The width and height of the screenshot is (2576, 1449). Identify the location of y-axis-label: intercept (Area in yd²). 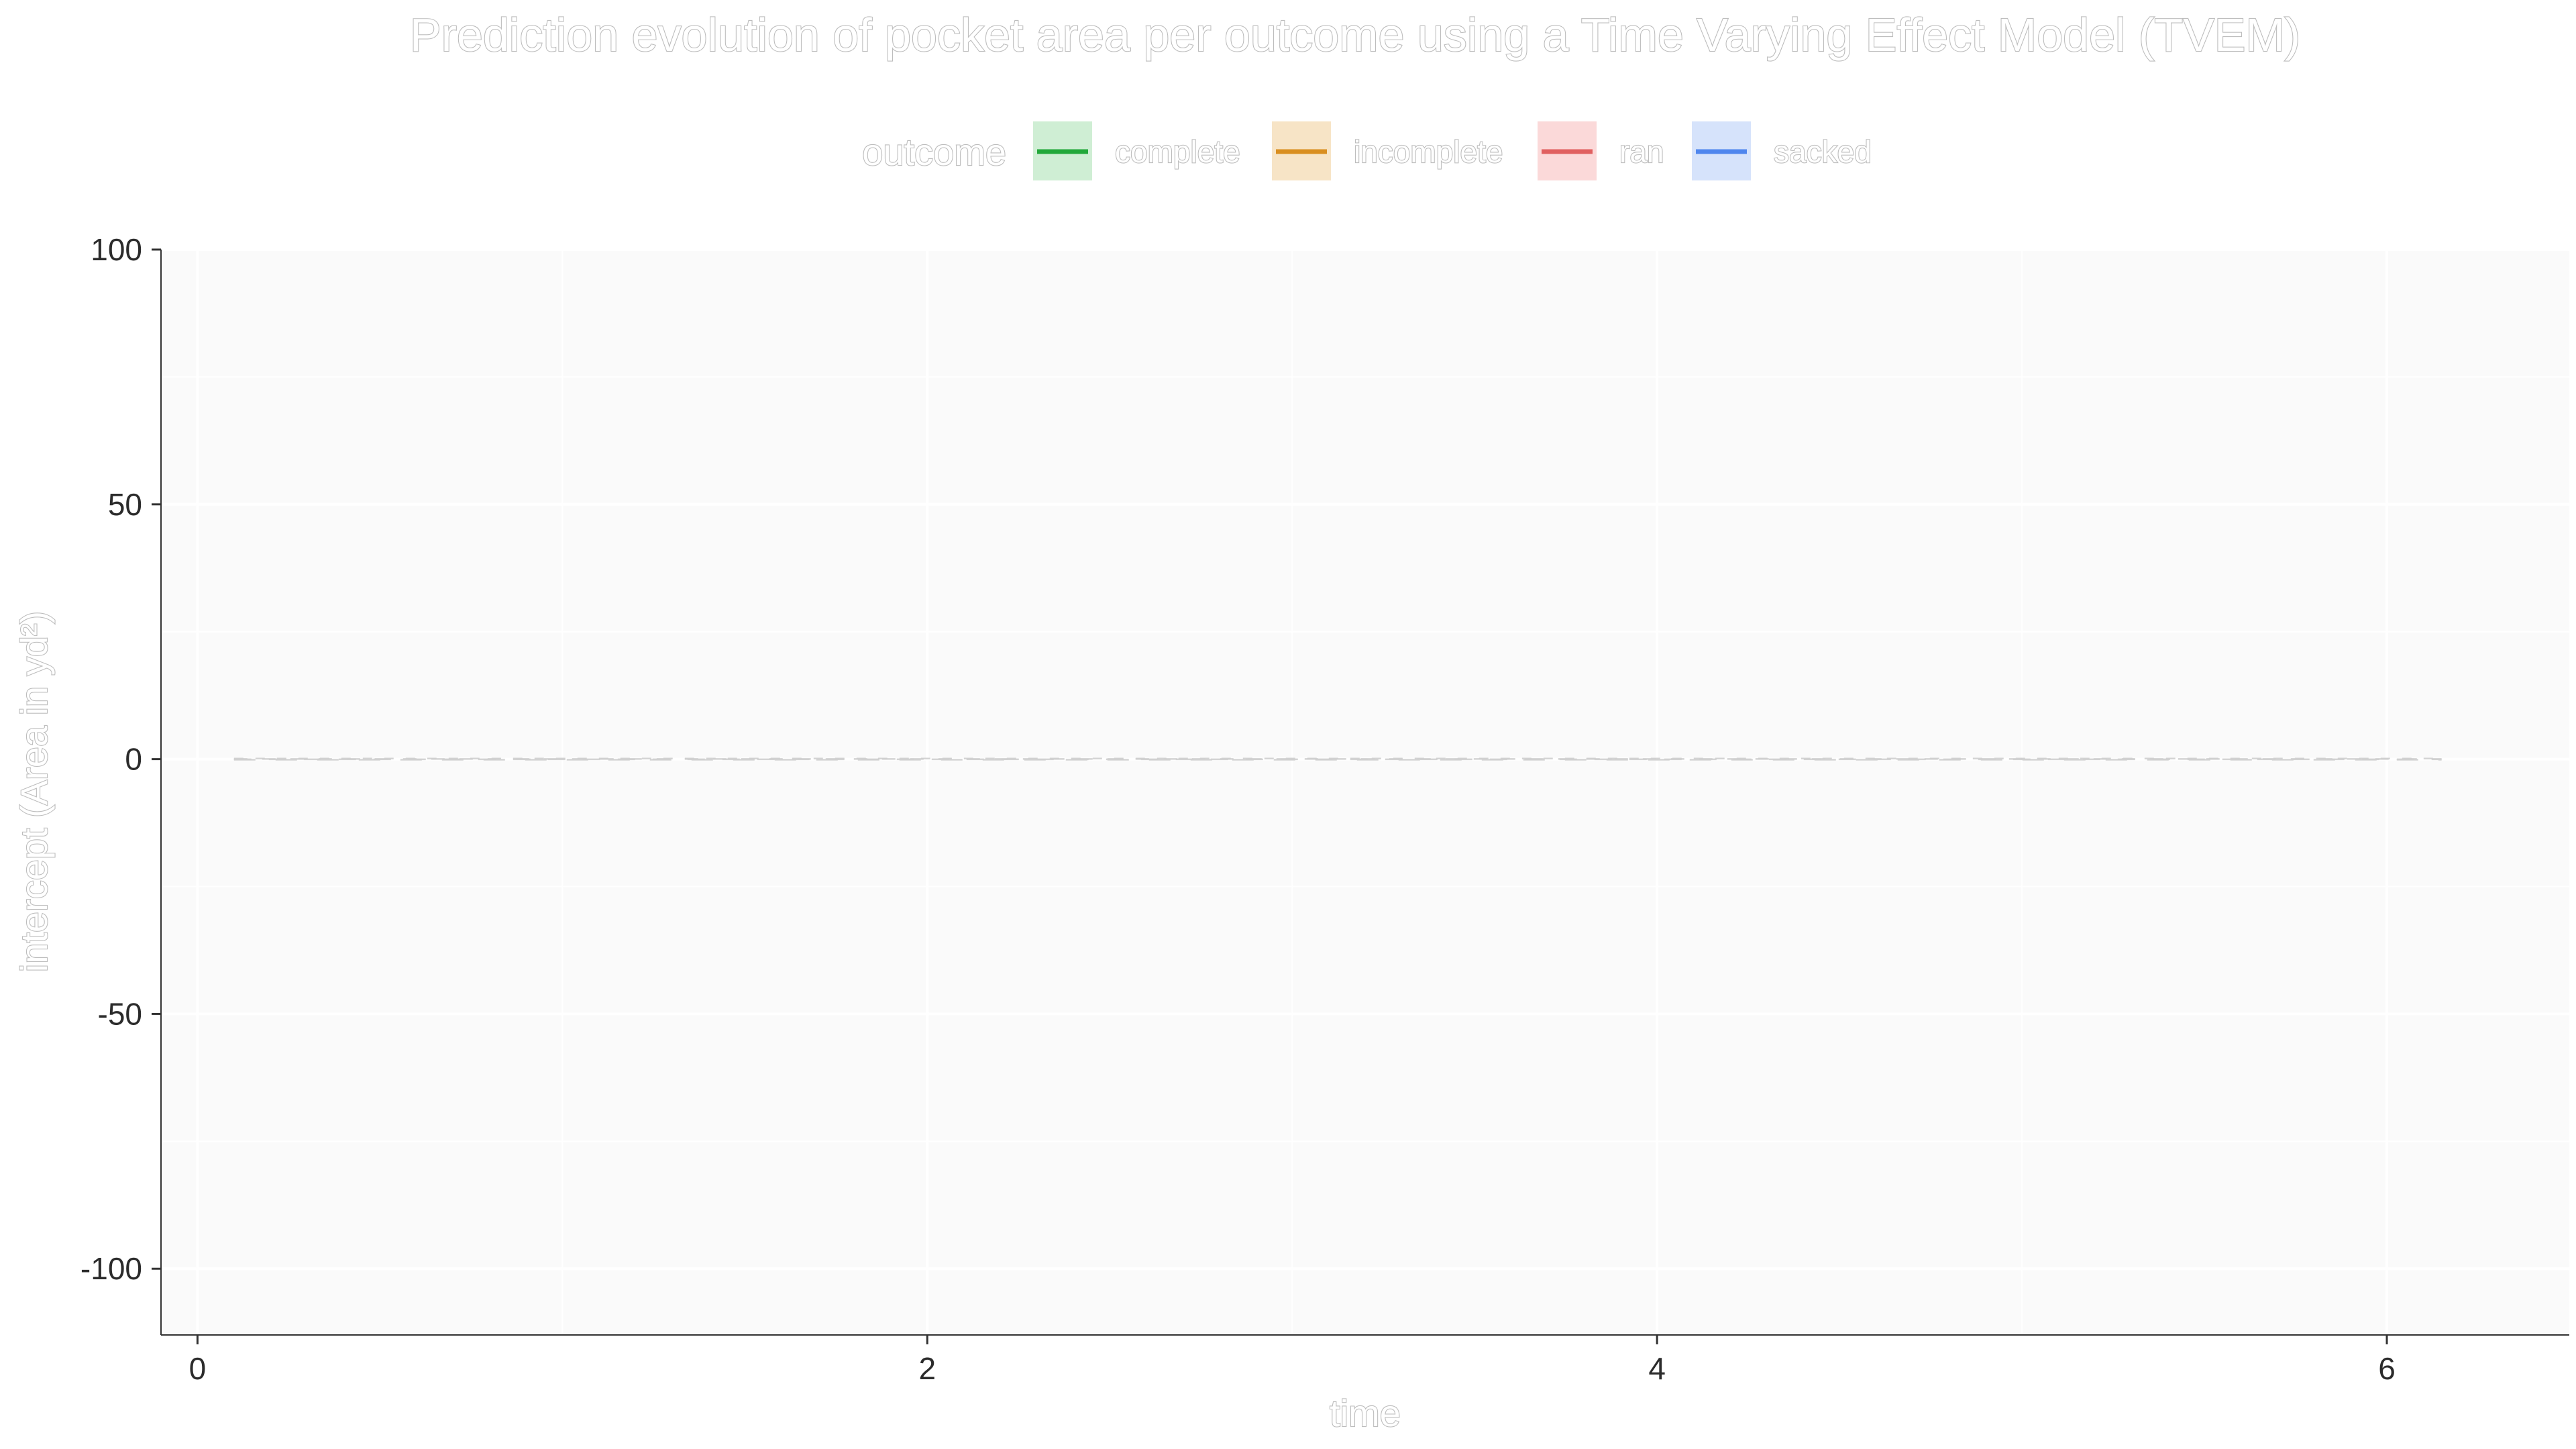
(34, 791).